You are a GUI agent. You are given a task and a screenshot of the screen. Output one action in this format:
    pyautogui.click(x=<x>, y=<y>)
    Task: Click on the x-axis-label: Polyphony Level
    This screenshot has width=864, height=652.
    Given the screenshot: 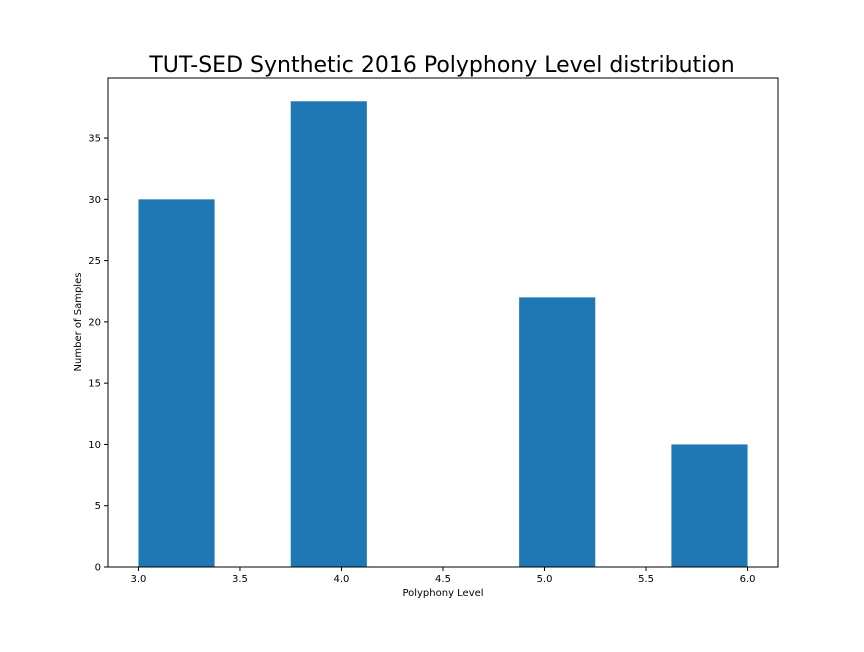 What is the action you would take?
    pyautogui.click(x=442, y=593)
    